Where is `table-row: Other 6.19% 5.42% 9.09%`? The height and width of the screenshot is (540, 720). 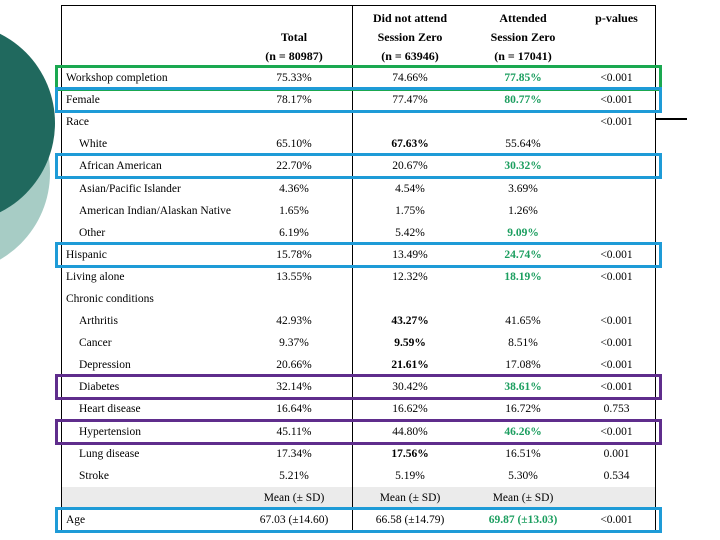
table-row: Other 6.19% 5.42% 9.09% is located at coordinates (358, 233).